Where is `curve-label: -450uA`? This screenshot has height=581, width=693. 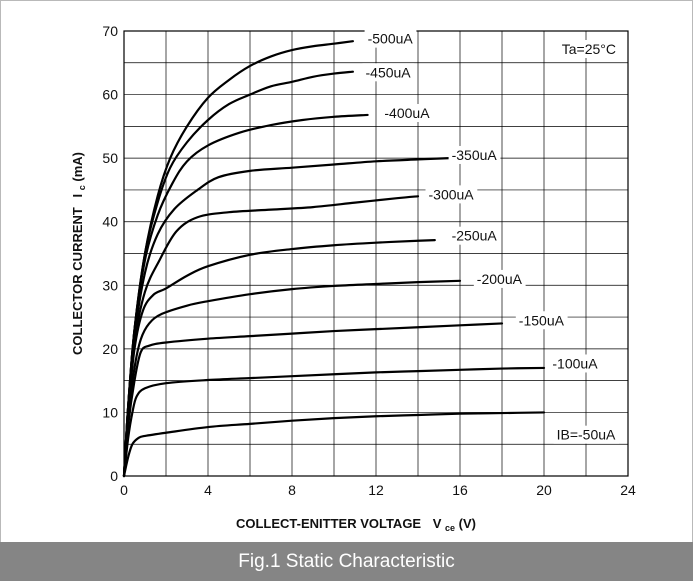 curve-label: -450uA is located at coordinates (389, 72).